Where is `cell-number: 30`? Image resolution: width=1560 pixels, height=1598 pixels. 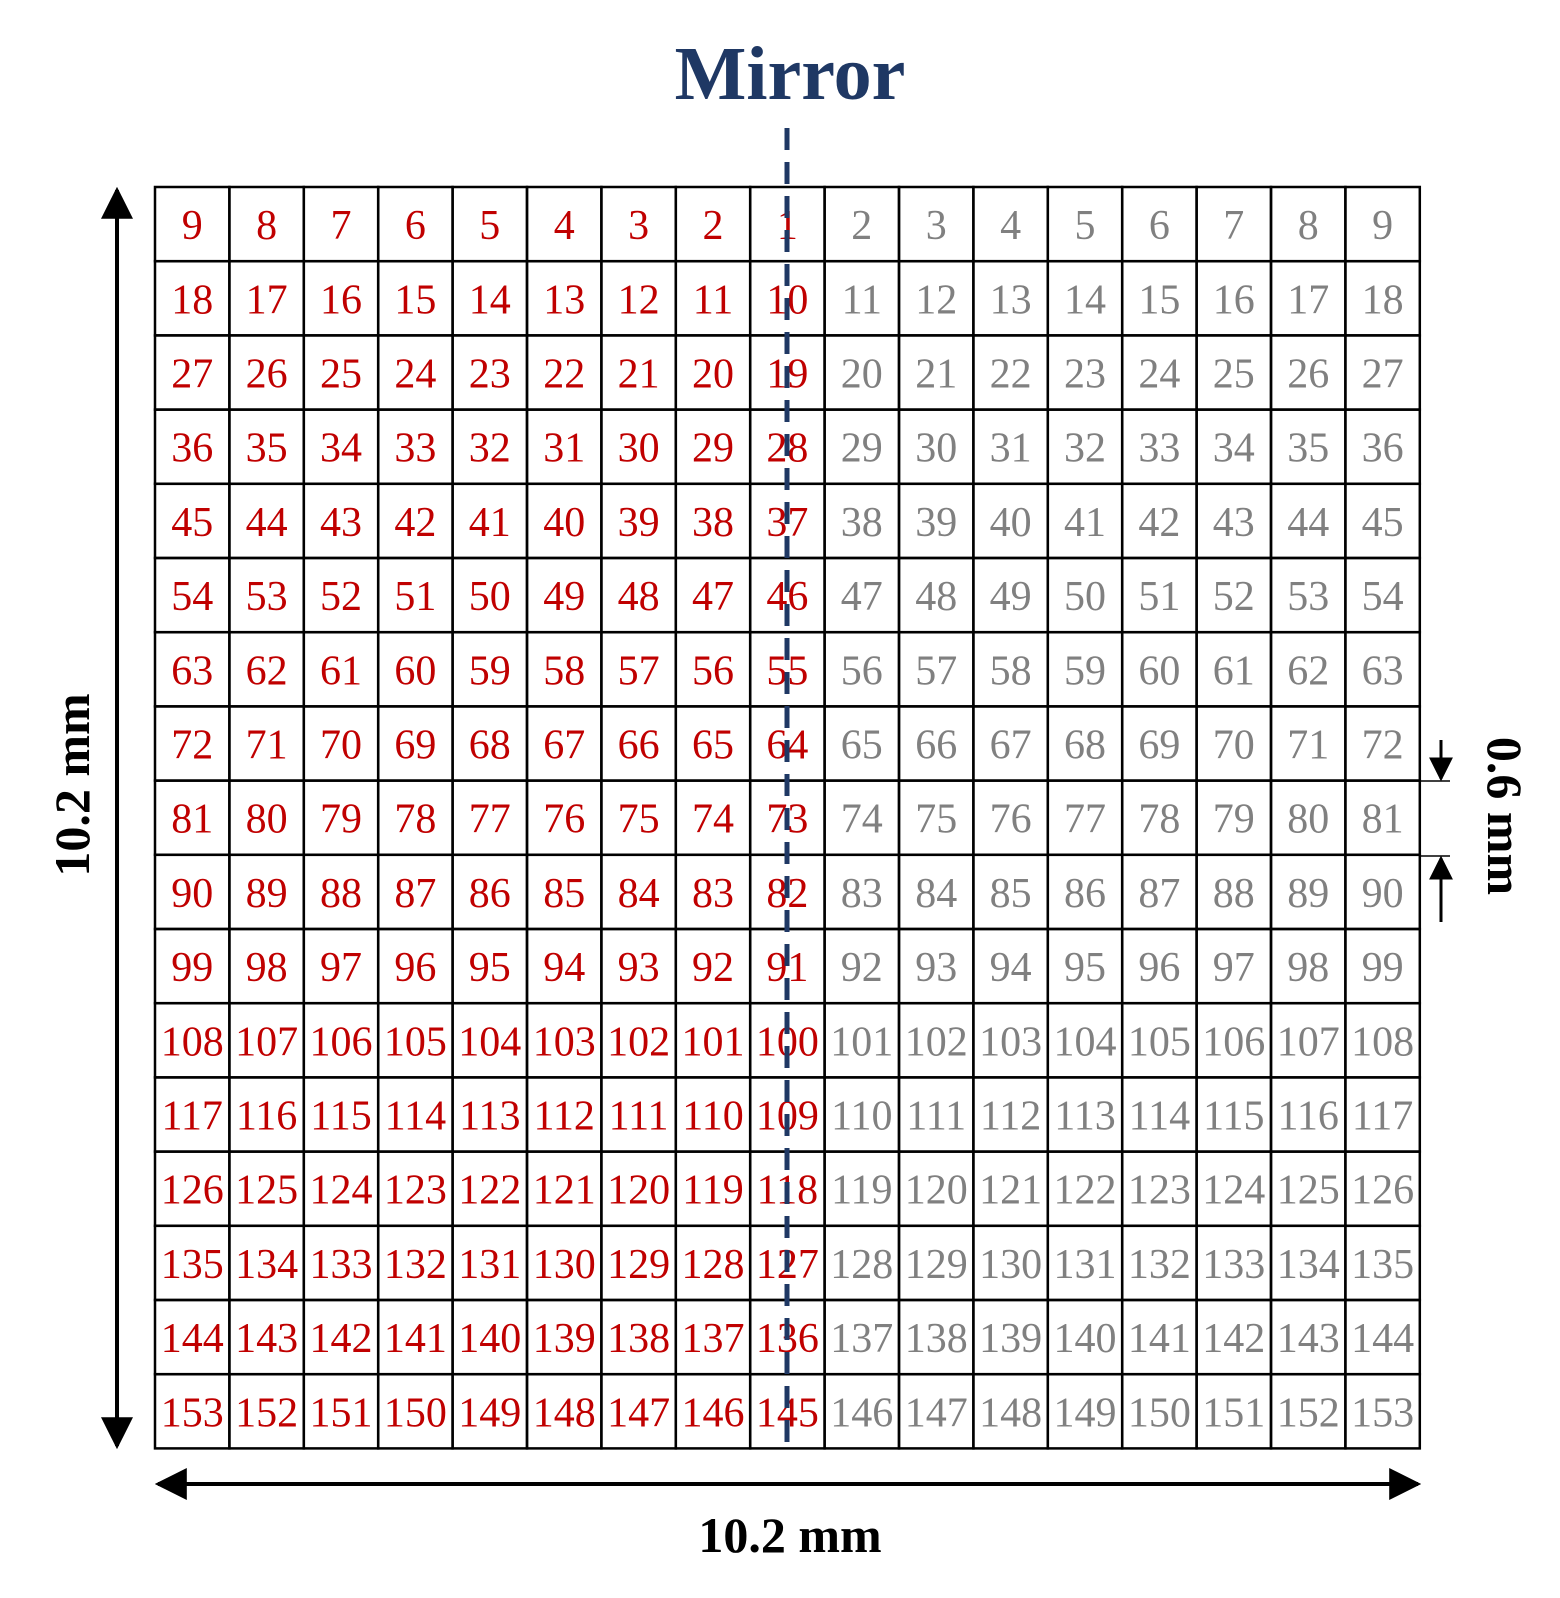 cell-number: 30 is located at coordinates (936, 449).